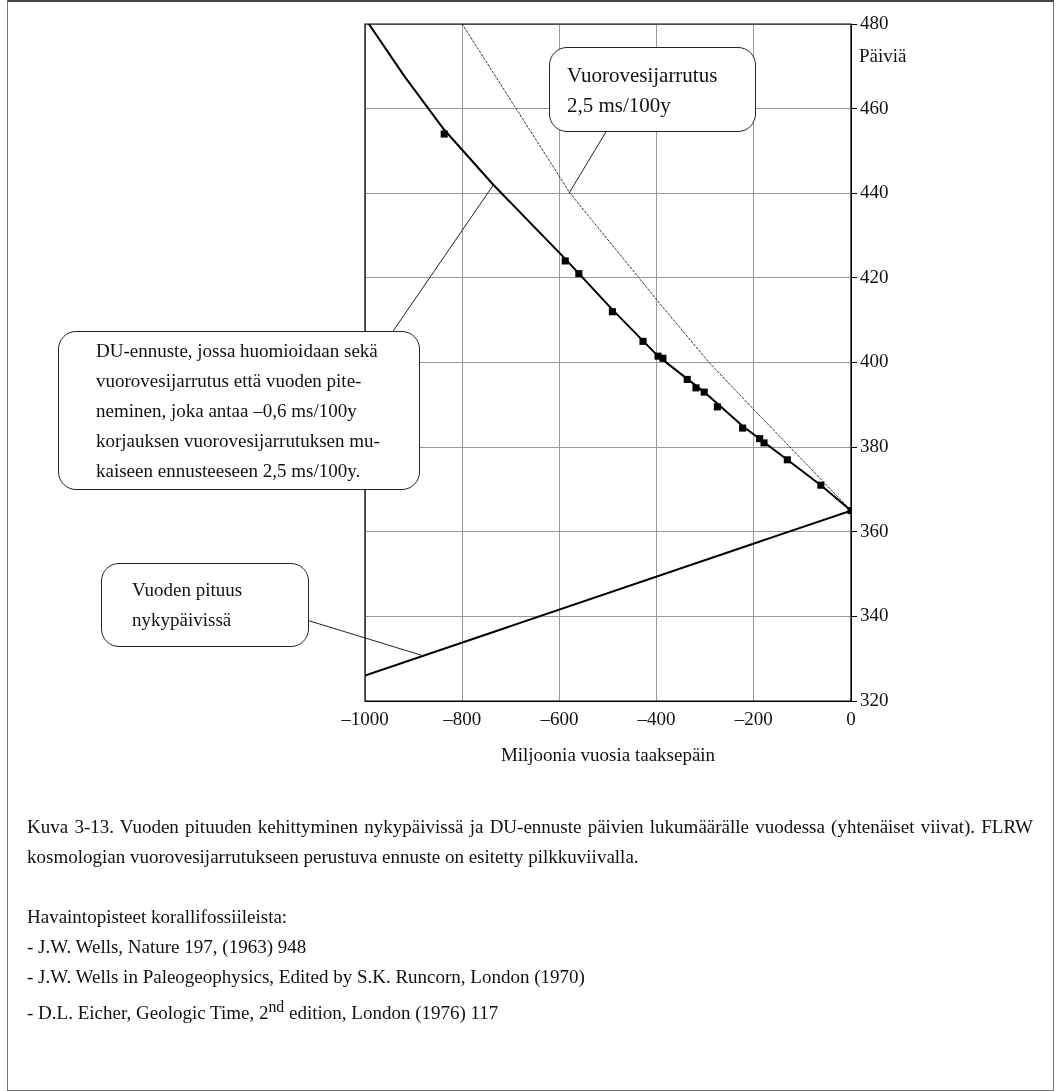 The image size is (1060, 1091). What do you see at coordinates (874, 107) in the screenshot?
I see `y-tick-label: 460` at bounding box center [874, 107].